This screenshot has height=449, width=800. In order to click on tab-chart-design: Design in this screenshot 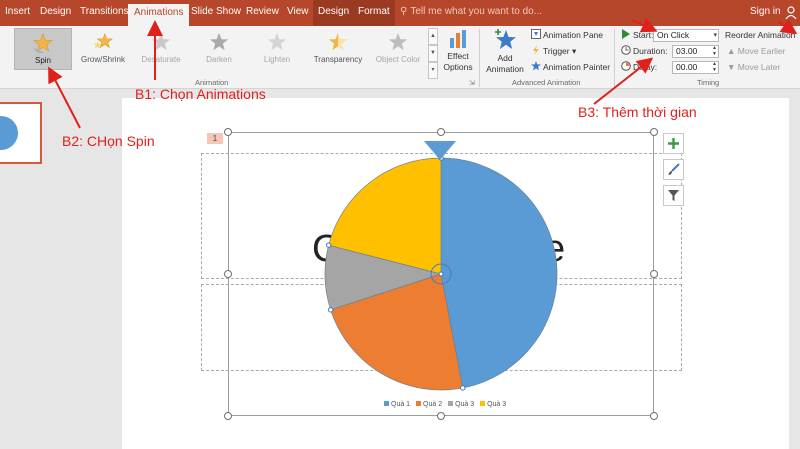, I will do `click(334, 13)`.